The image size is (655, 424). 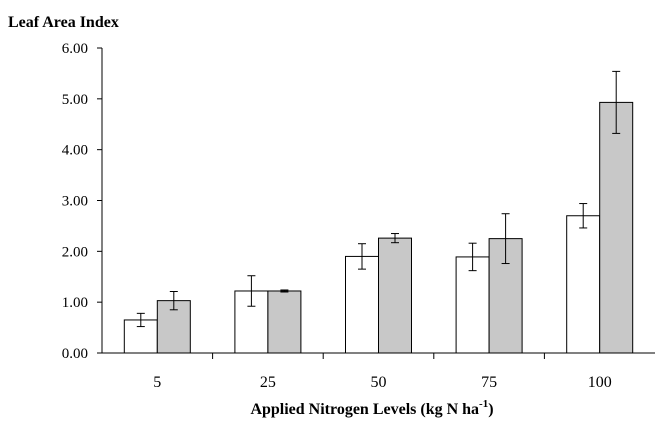 I want to click on y-tick-label: 5.00, so click(x=75, y=100).